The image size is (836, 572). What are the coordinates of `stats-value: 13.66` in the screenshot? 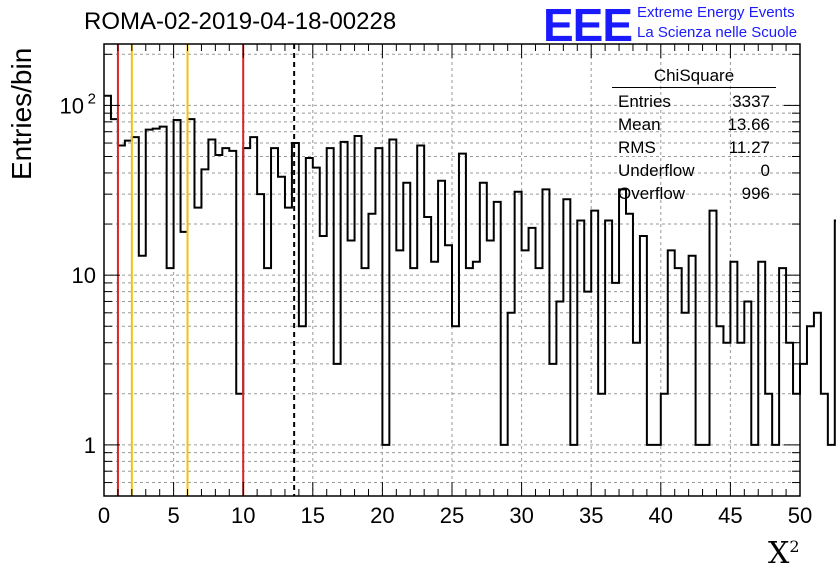 It's located at (748, 124).